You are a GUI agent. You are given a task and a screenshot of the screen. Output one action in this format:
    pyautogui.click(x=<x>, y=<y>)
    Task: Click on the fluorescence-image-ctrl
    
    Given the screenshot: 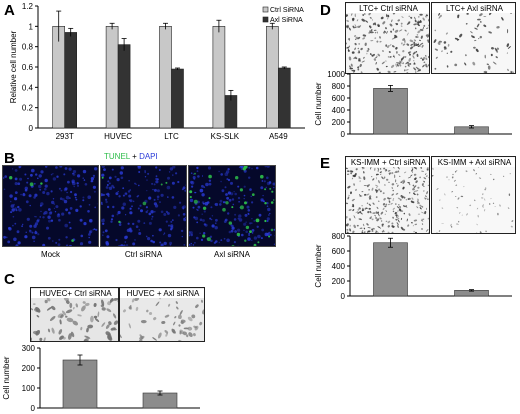 What is the action you would take?
    pyautogui.click(x=143, y=206)
    